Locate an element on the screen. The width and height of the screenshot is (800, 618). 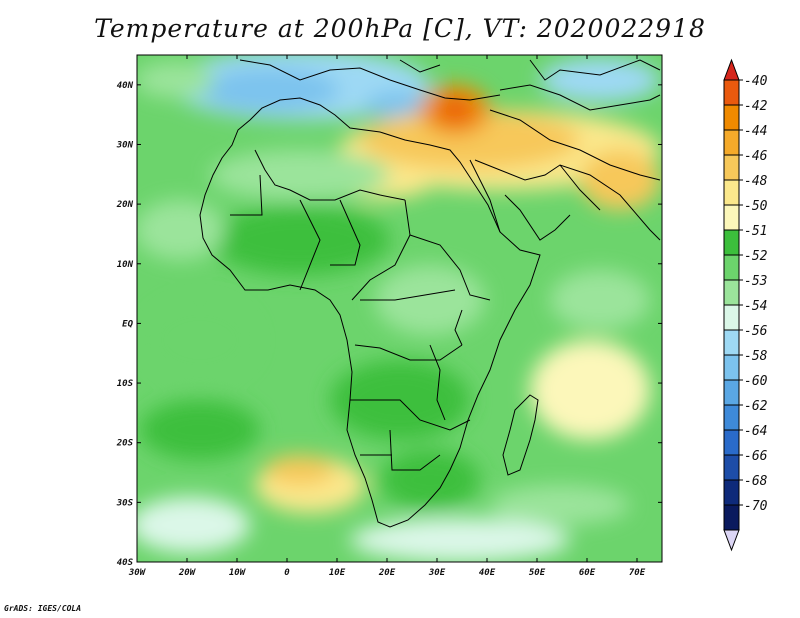
lon-tick-label: 10E is located at coordinates (337, 573).